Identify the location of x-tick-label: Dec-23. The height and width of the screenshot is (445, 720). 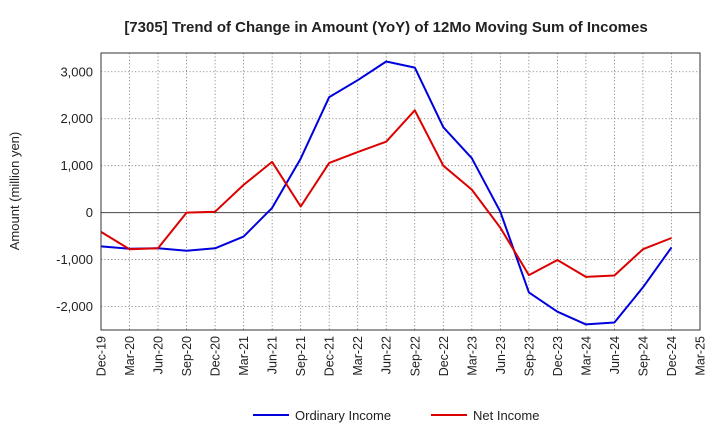
(558, 356).